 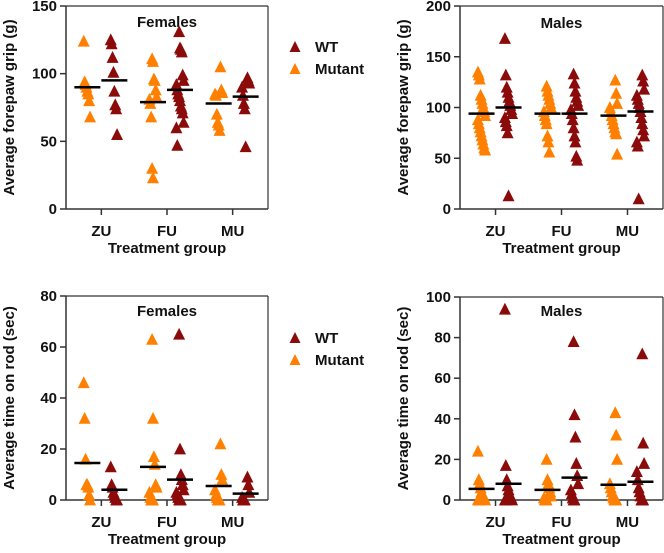 What do you see at coordinates (562, 231) in the screenshot?
I see `x-tick-label-fu: FU` at bounding box center [562, 231].